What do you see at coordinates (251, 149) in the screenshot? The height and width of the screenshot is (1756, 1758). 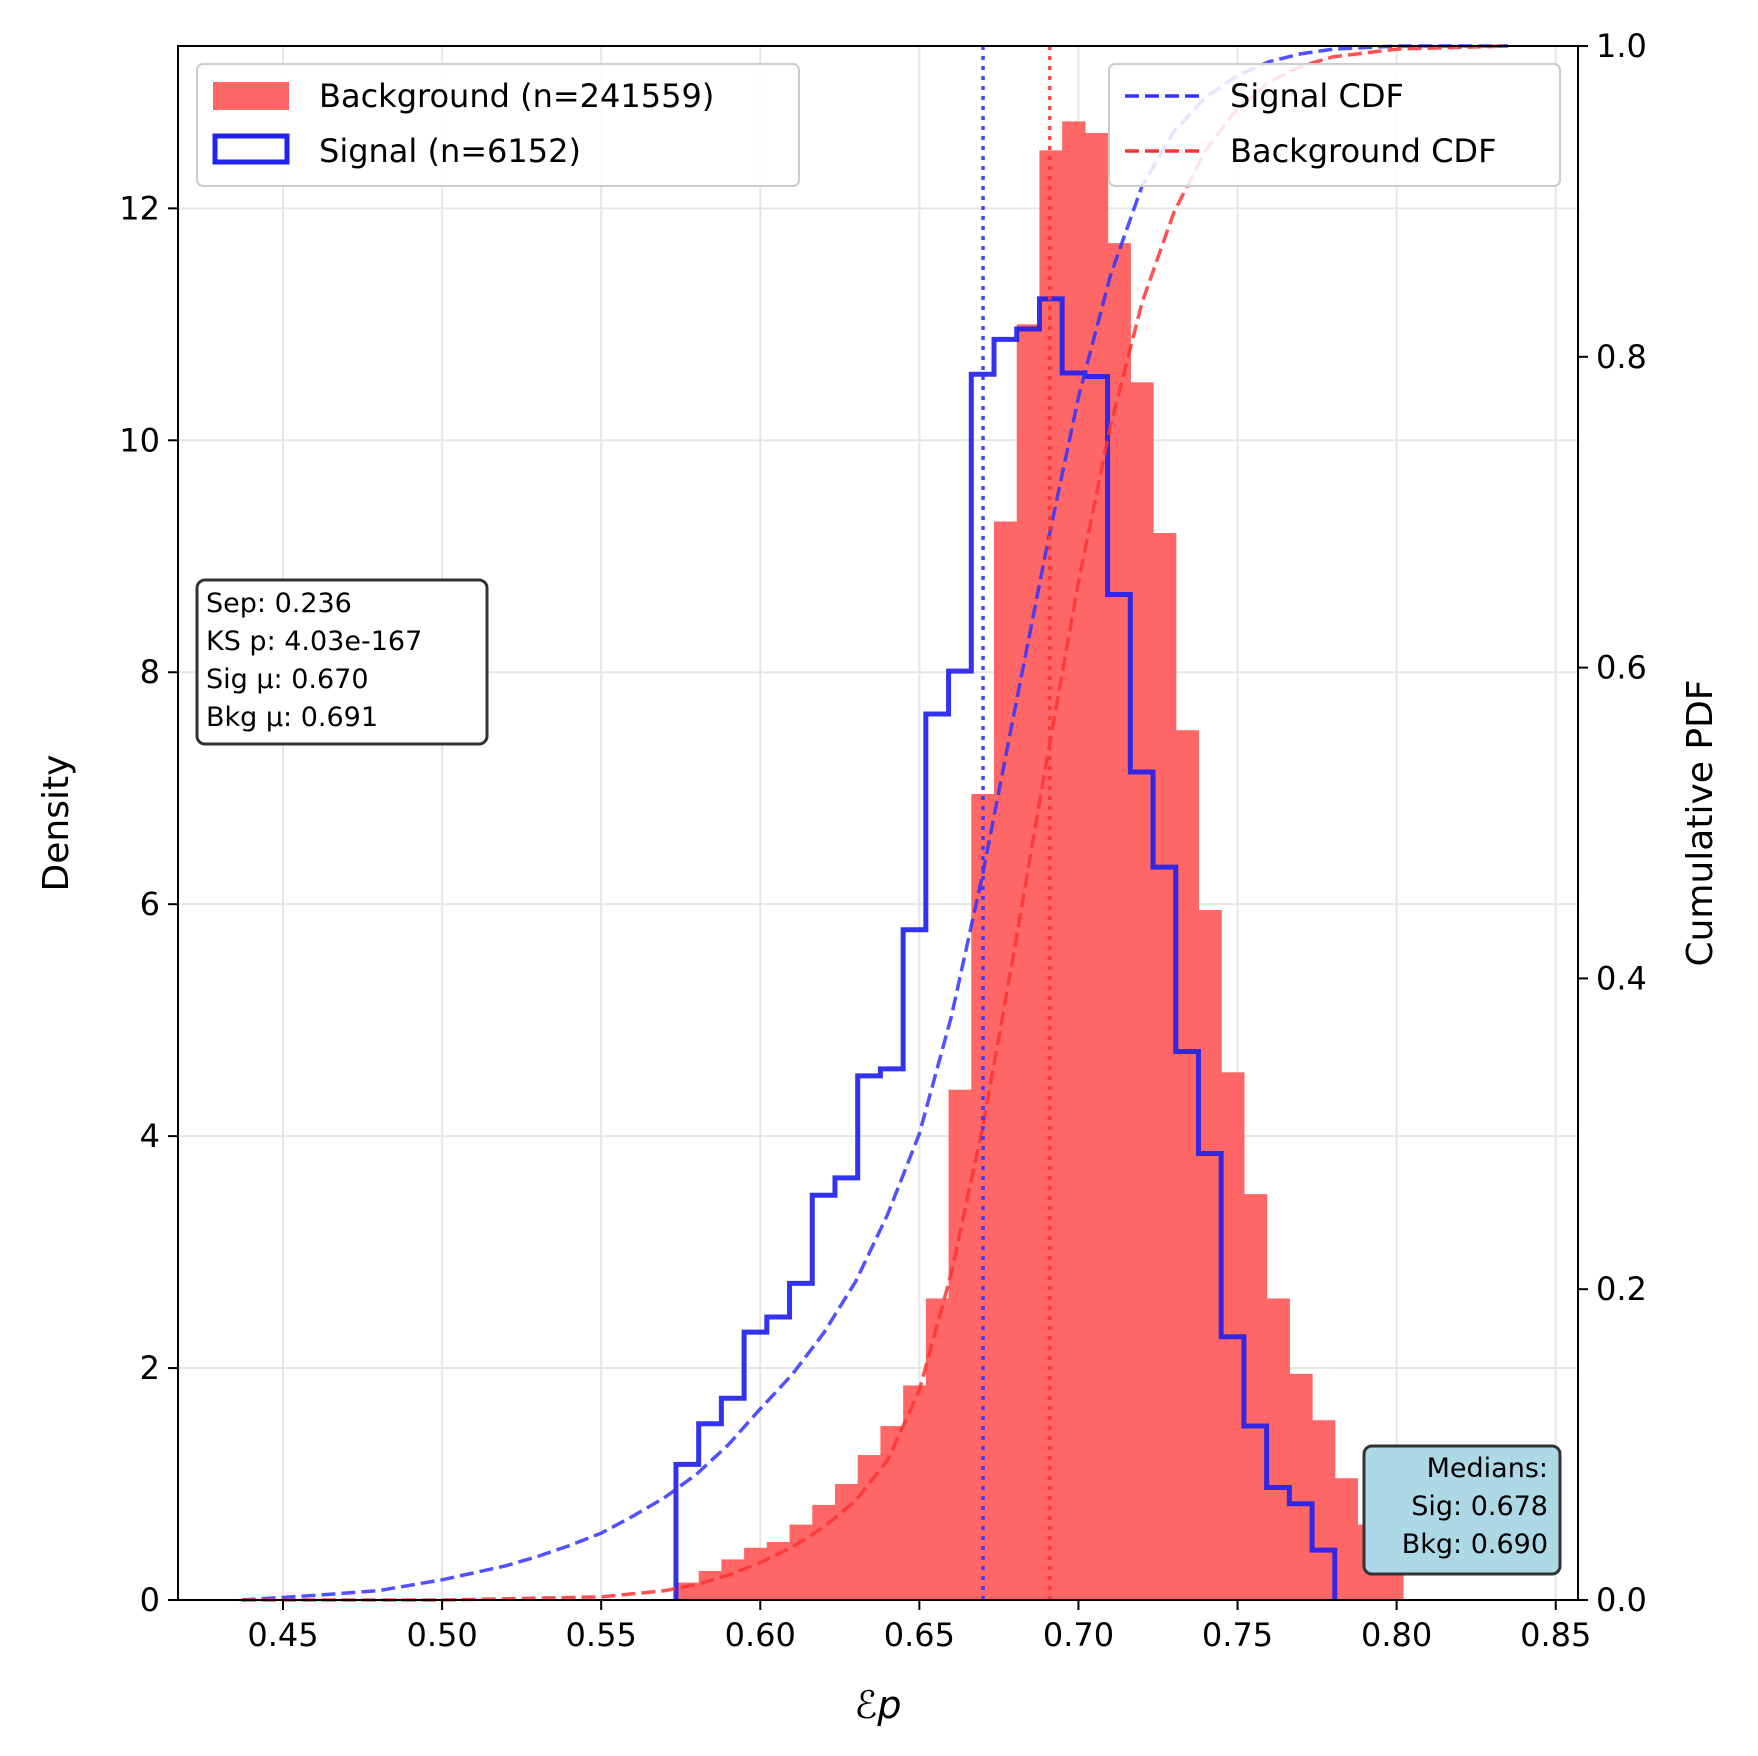 I see `legend-signal-swatch` at bounding box center [251, 149].